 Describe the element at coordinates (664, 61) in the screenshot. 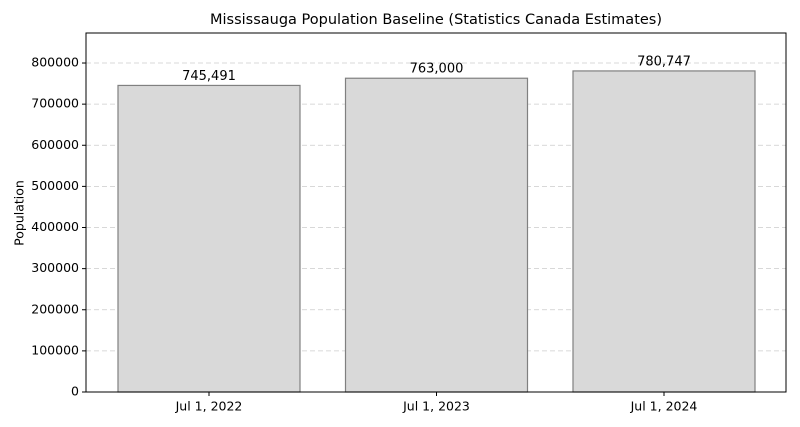

I see `value-label: 780,747` at that location.